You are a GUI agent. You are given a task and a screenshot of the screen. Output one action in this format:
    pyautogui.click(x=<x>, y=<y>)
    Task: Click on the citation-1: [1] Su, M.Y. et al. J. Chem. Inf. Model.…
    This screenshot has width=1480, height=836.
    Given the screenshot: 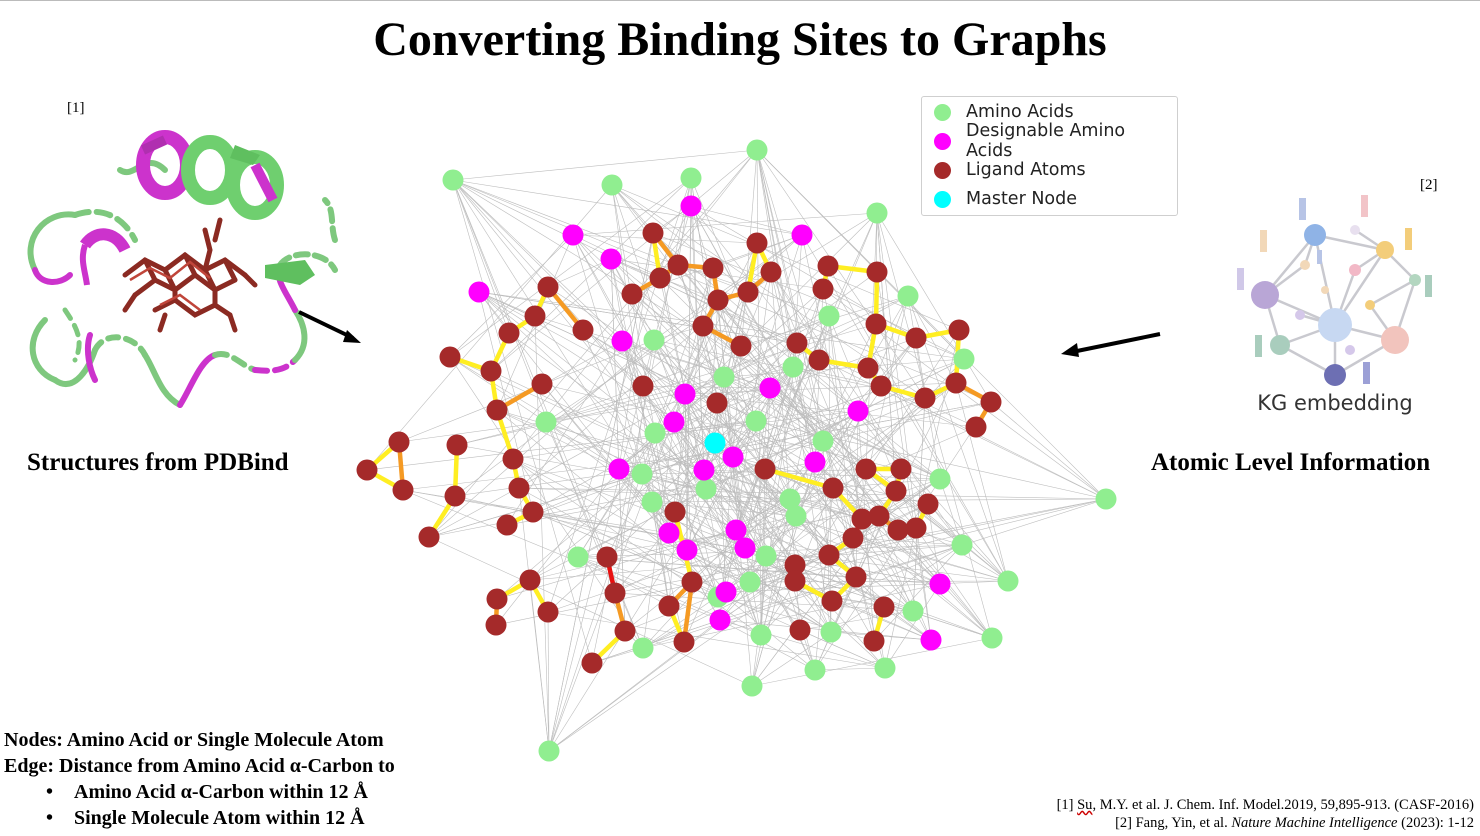 What is the action you would take?
    pyautogui.click(x=1265, y=805)
    